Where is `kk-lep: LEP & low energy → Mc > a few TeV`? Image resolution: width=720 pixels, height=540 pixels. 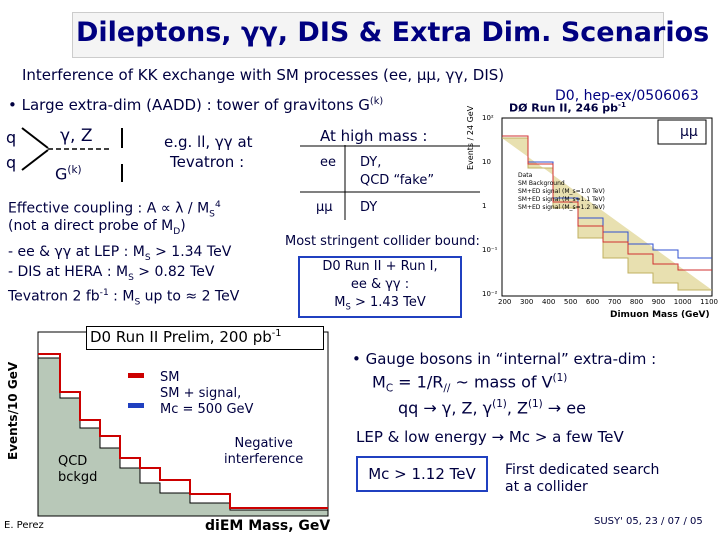 kk-lep: LEP & low energy → Mc > a few TeV is located at coordinates (490, 437).